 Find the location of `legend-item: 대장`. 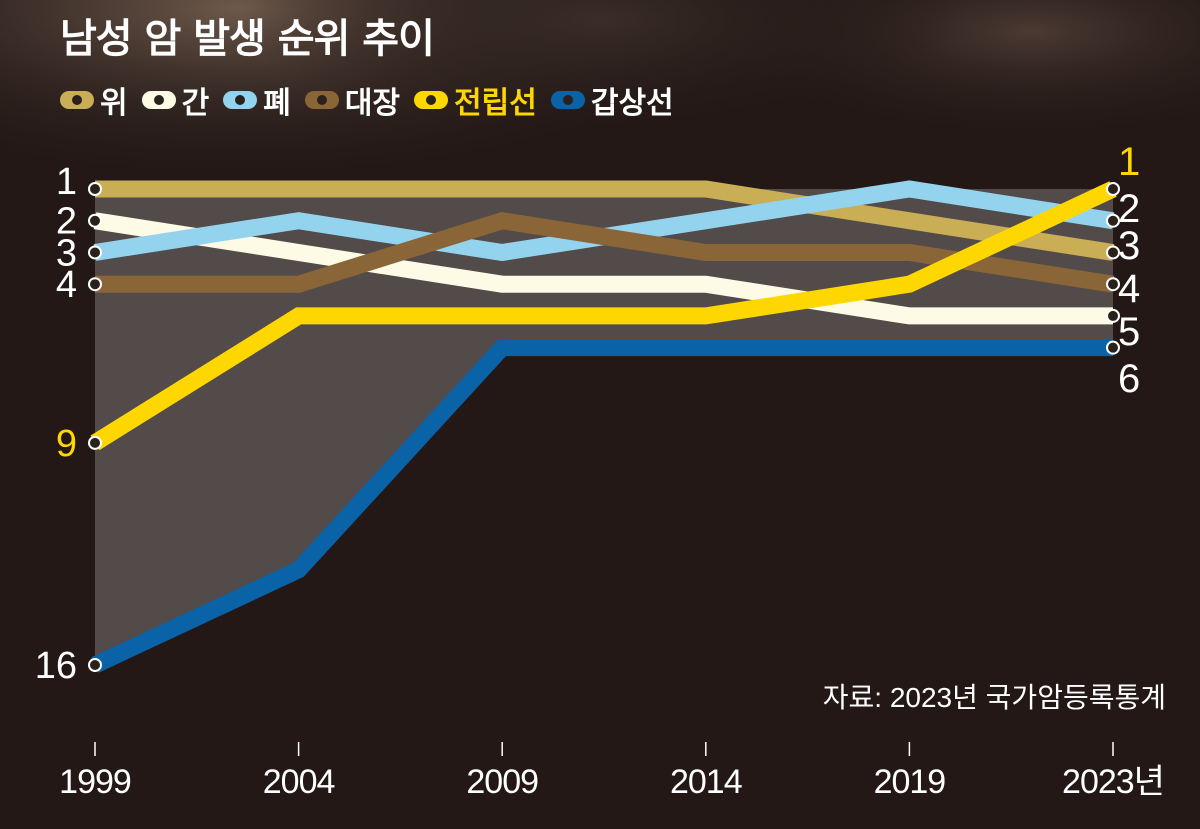

legend-item: 대장 is located at coordinates (352, 100).